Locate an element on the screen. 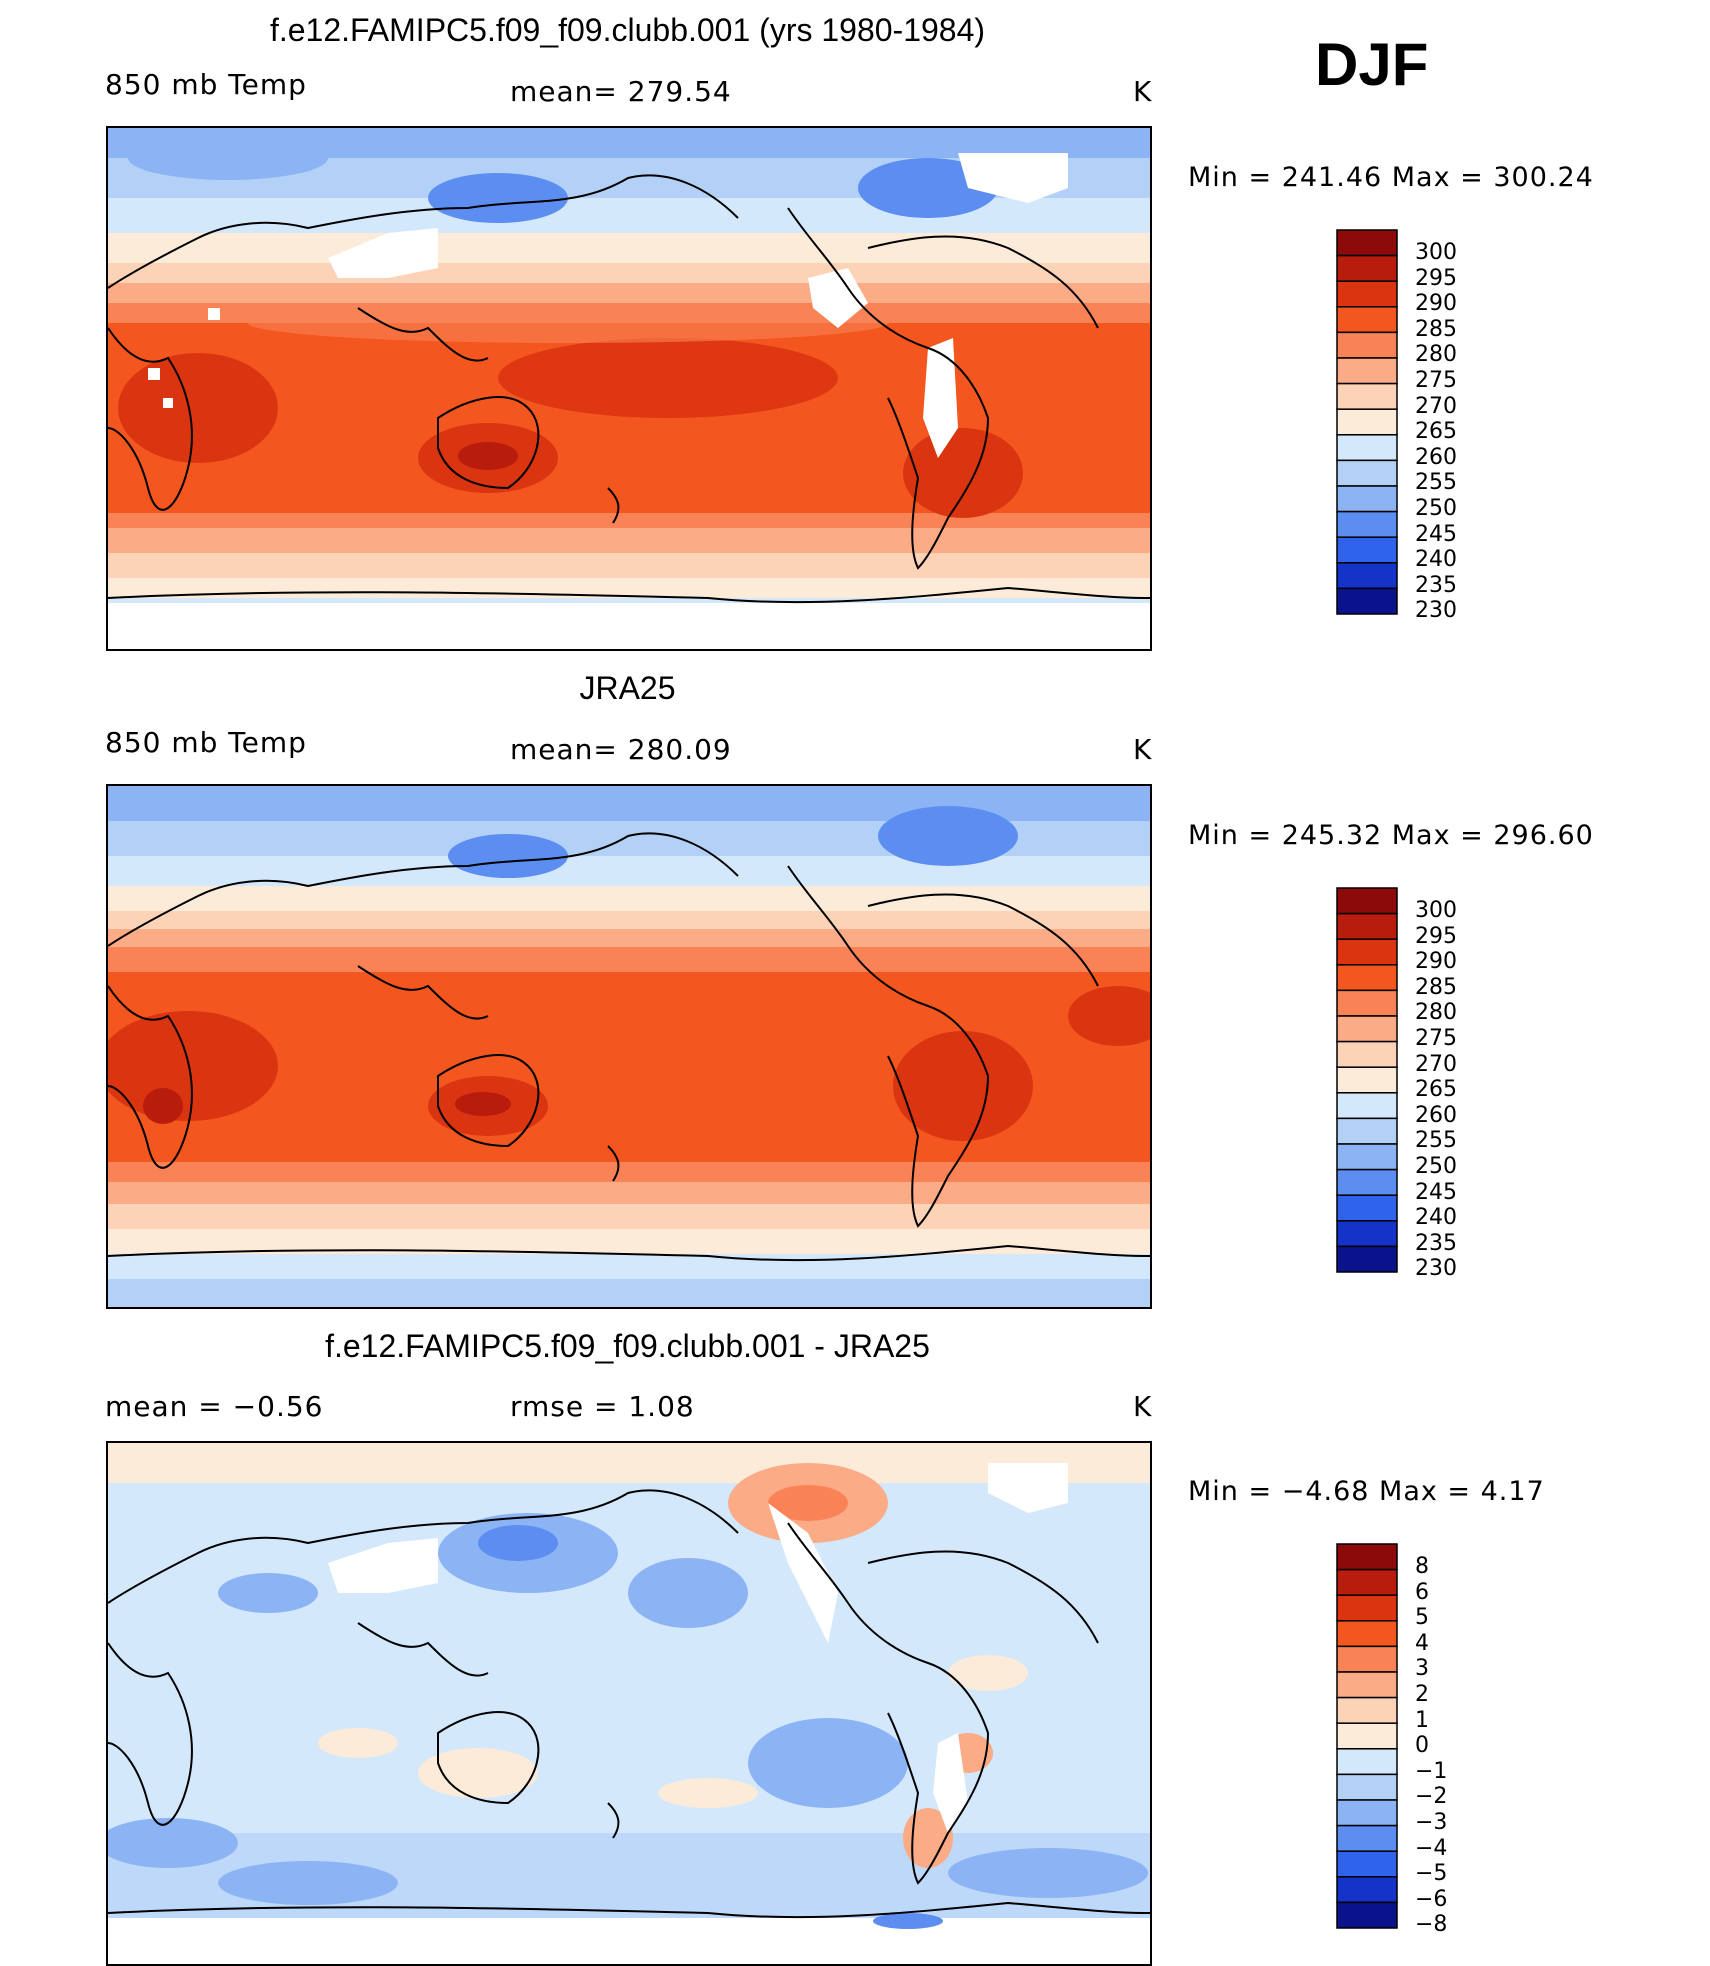 The image size is (1710, 1966). colorbar-tick-label: 240 is located at coordinates (1436, 560).